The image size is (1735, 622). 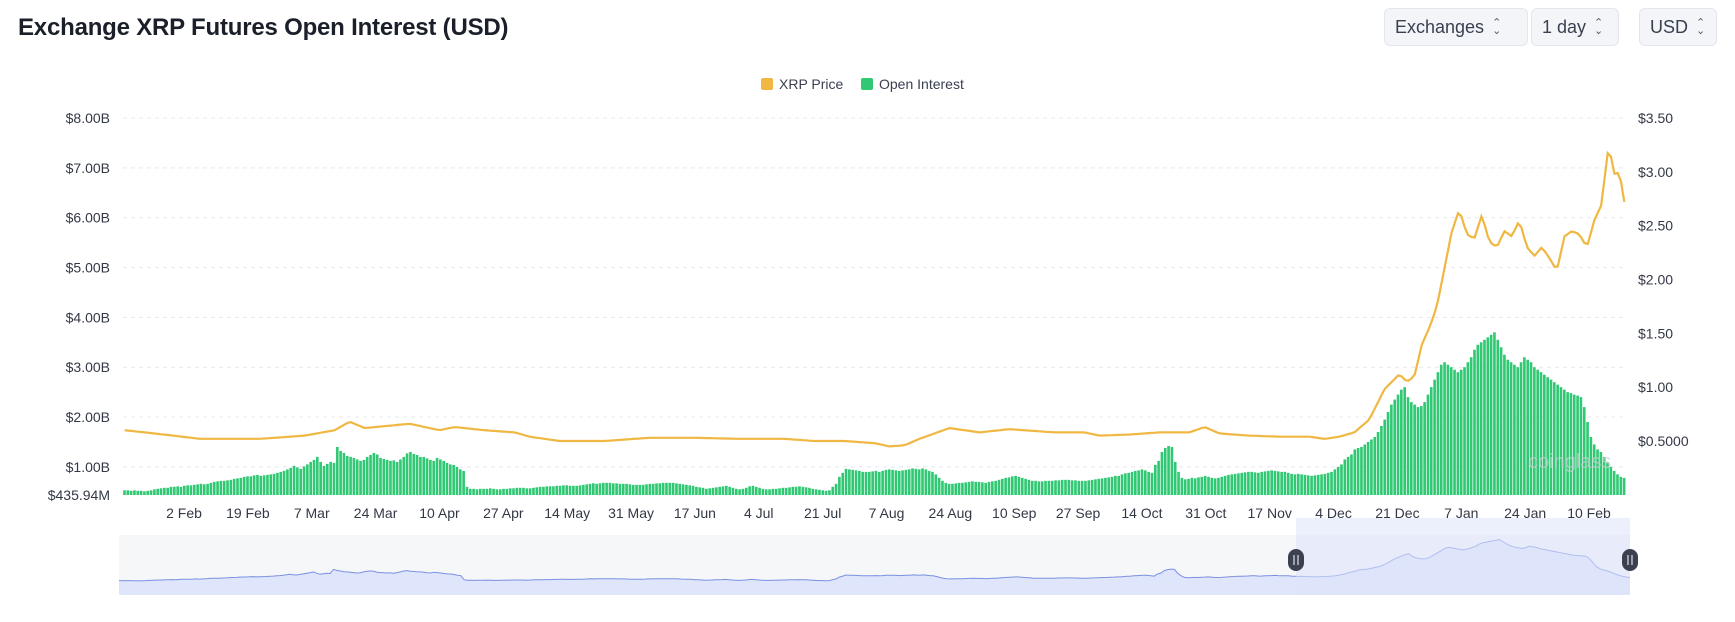 What do you see at coordinates (811, 84) in the screenshot?
I see `legend-price-label: XRP Price` at bounding box center [811, 84].